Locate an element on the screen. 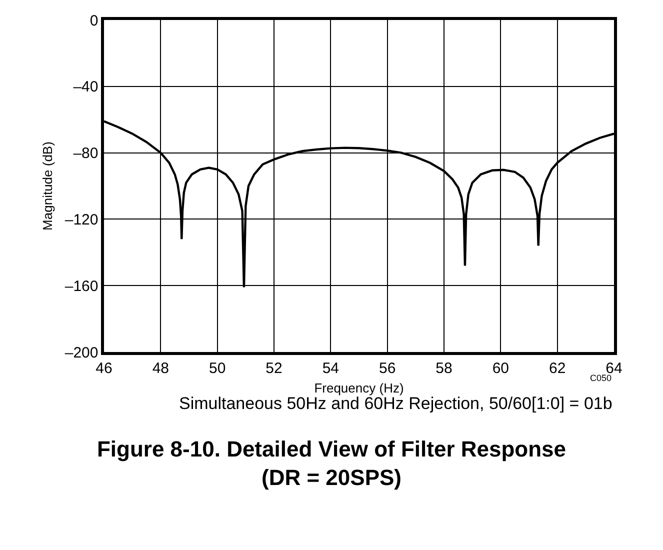  y-axis-title: Magnitude (dB) is located at coordinates (47, 186).